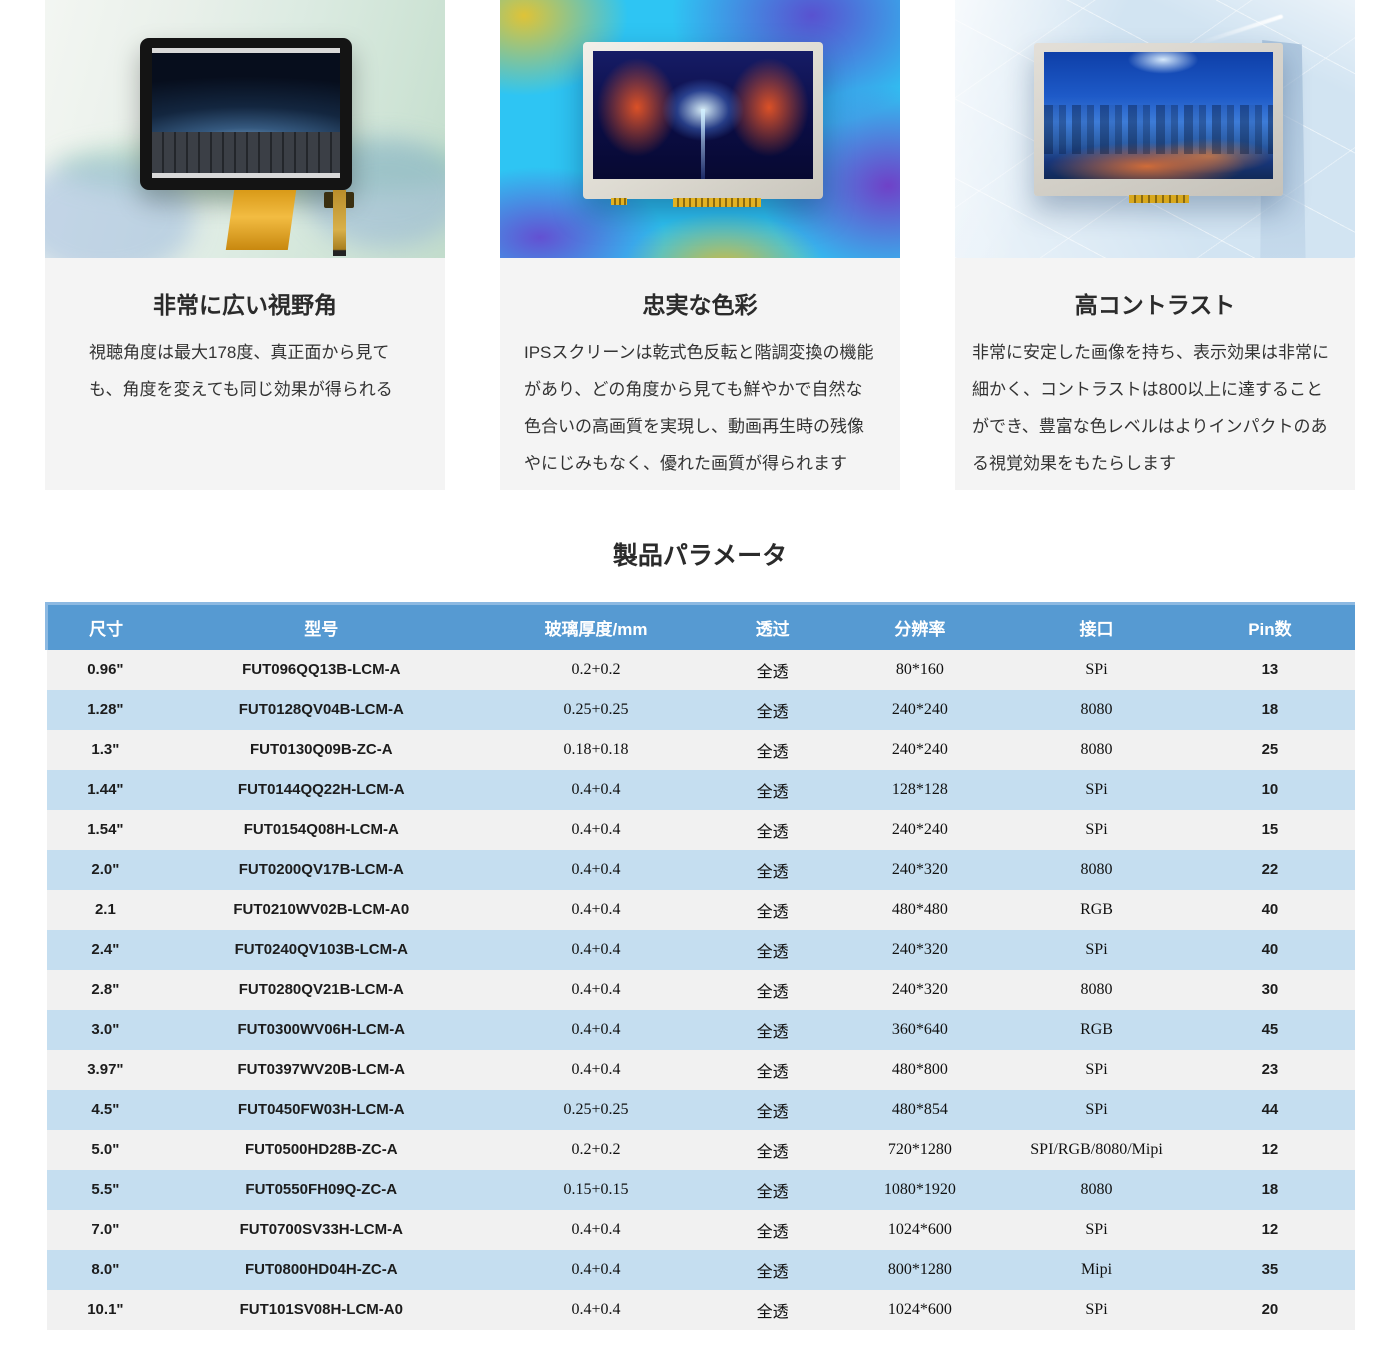  What do you see at coordinates (321, 909) in the screenshot?
I see `table-cell: FUT0210WV02B-LCM-A0` at bounding box center [321, 909].